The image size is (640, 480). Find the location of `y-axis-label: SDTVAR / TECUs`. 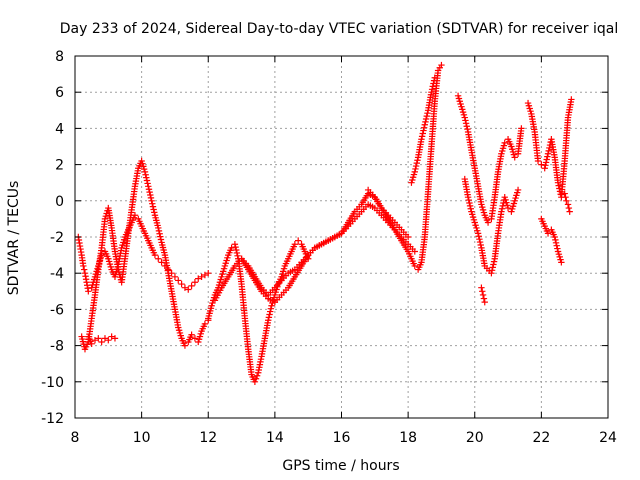

y-axis-label: SDTVAR / TECUs is located at coordinates (14, 238).